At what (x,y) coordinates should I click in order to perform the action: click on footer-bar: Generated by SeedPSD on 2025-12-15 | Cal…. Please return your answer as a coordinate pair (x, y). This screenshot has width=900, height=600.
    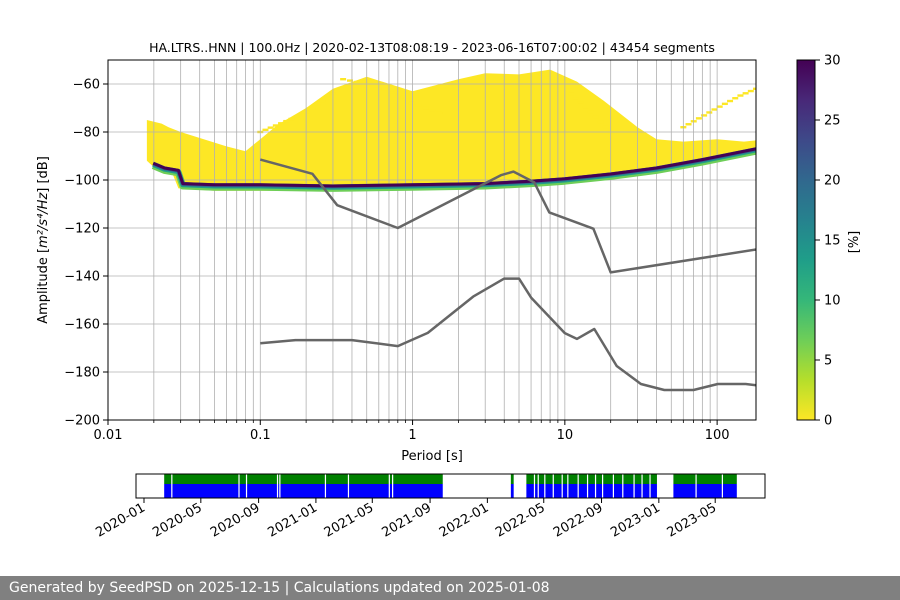
    Looking at the image, I should click on (450, 588).